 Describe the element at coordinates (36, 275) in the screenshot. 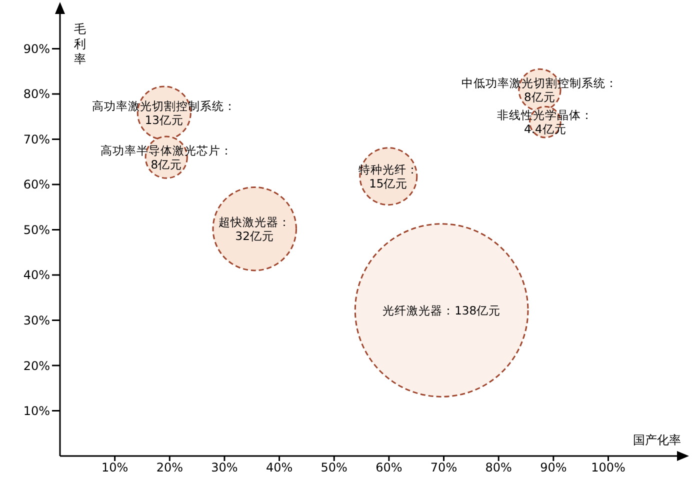

I see `y-tick-label: 40%` at that location.